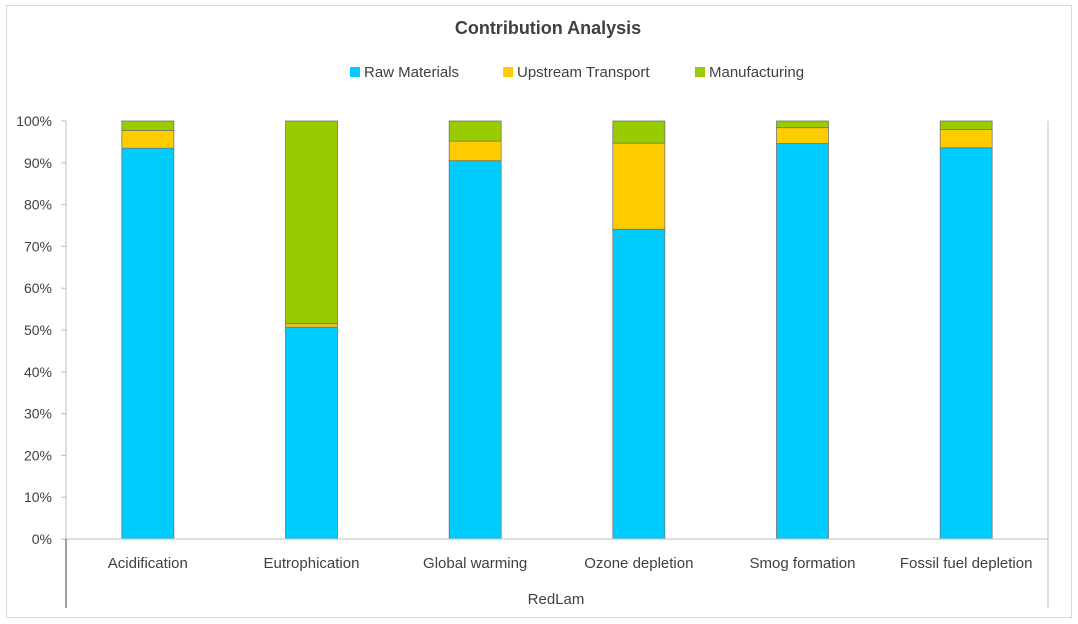 The width and height of the screenshot is (1078, 624). I want to click on legend-item: Manufacturing, so click(749, 72).